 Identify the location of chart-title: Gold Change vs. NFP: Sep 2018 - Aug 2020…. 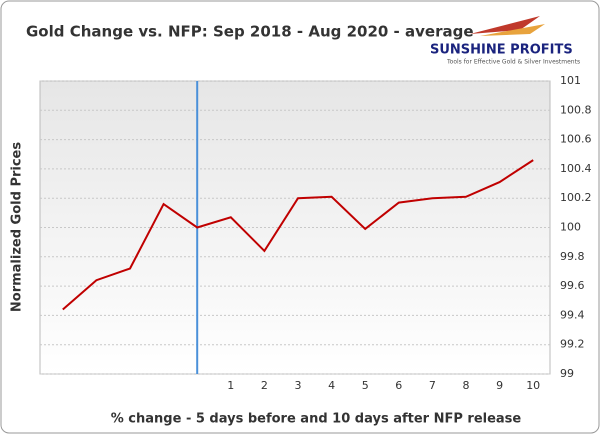
(250, 32).